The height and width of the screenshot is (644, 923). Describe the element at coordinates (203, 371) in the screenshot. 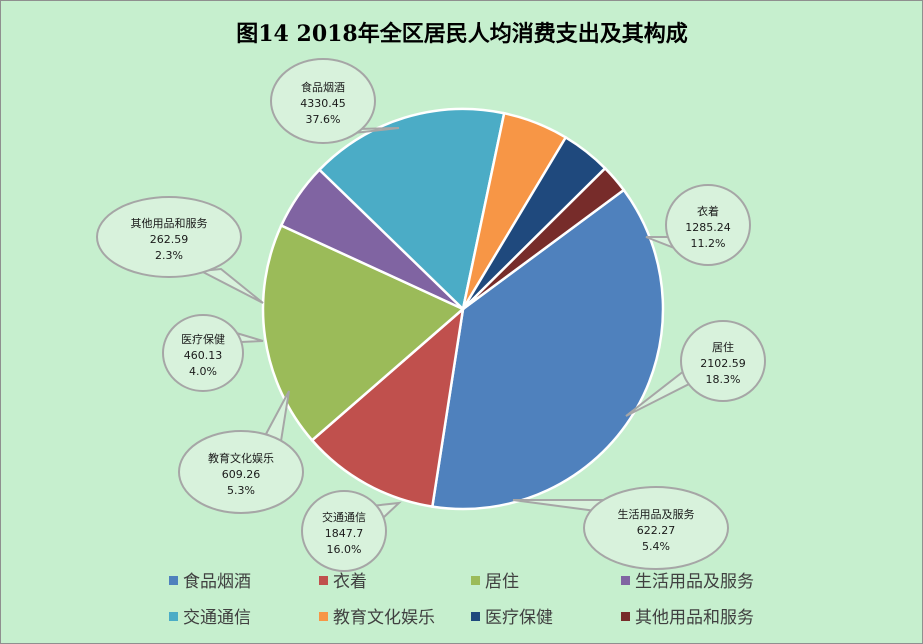

I see `data-label-percent-6: 4.0%` at that location.